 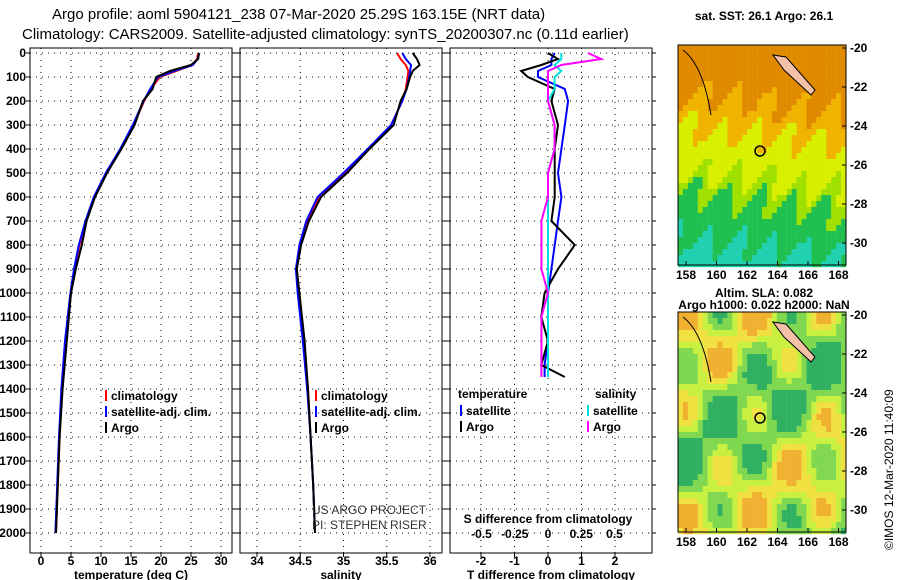 What do you see at coordinates (316, 395) in the screenshot?
I see `legend-swatch` at bounding box center [316, 395].